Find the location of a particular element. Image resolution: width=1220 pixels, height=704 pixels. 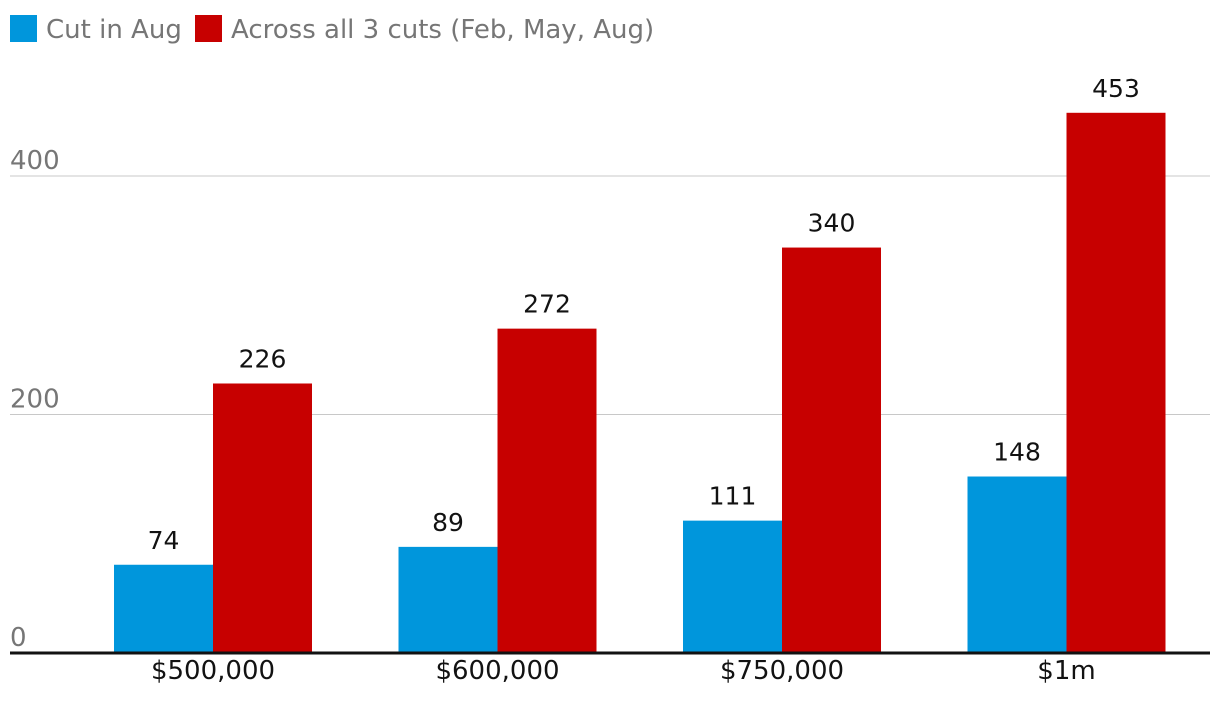

legend-item-cut-in-aug: Cut in Aug is located at coordinates (96, 30).